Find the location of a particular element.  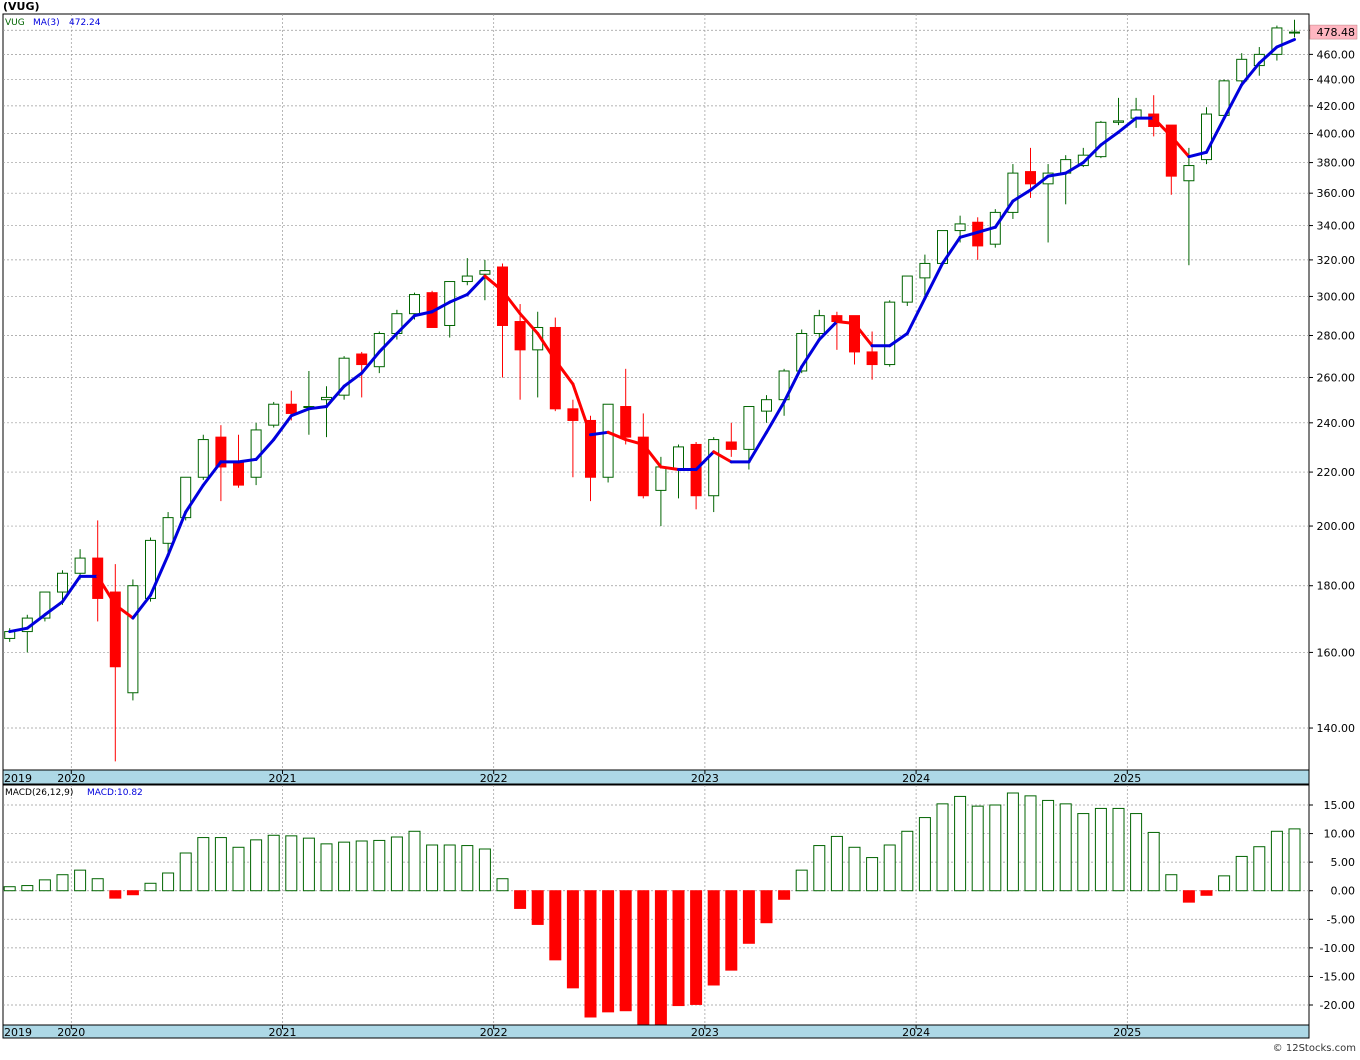

price-tick-label: 260.00 is located at coordinates (1336, 377).